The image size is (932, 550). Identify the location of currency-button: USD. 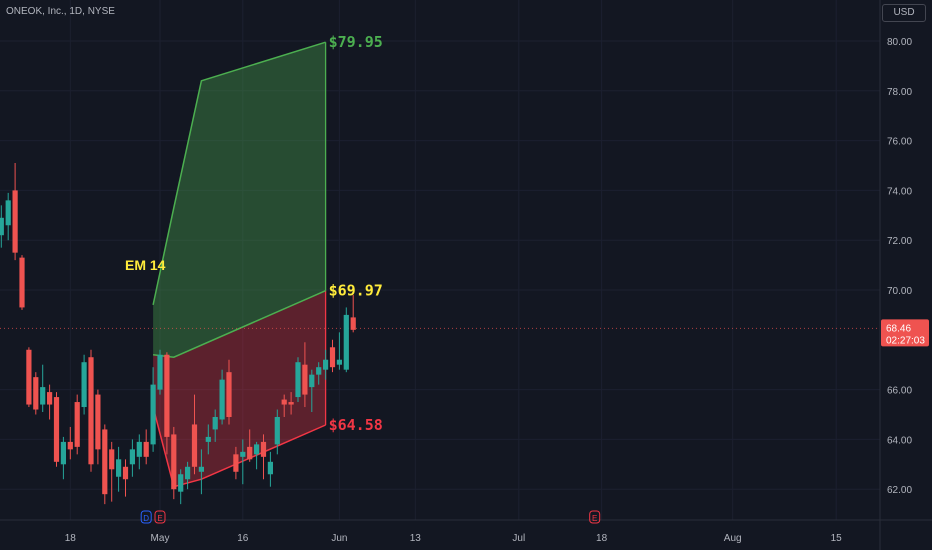
(904, 13).